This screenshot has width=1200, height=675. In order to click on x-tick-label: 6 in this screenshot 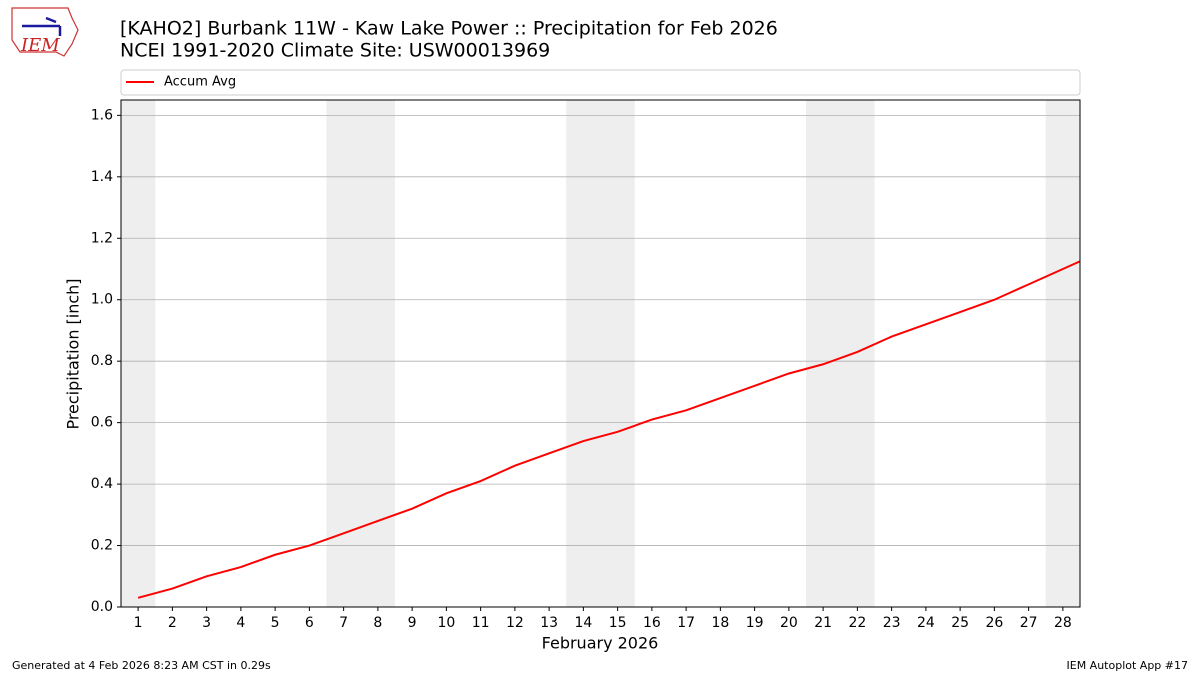, I will do `click(309, 623)`.